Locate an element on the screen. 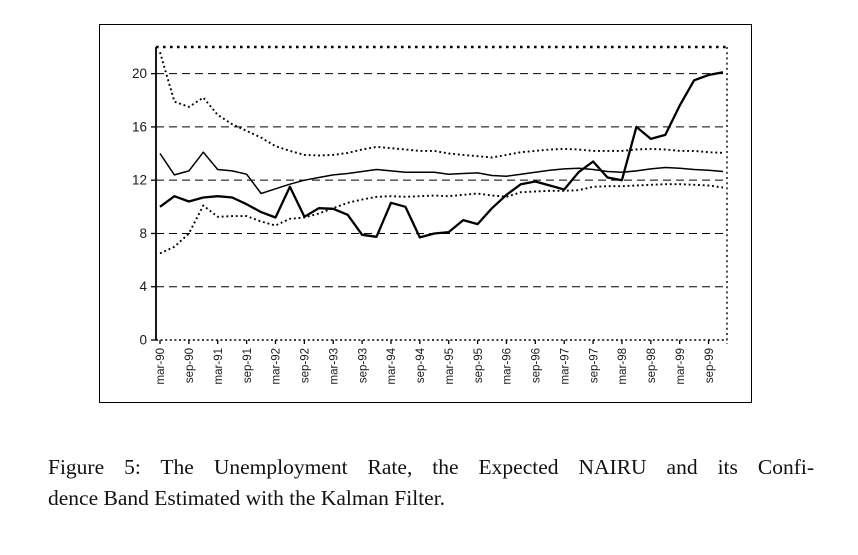 The width and height of the screenshot is (858, 555). x-tick-label-mar-92: mar-92 is located at coordinates (277, 366).